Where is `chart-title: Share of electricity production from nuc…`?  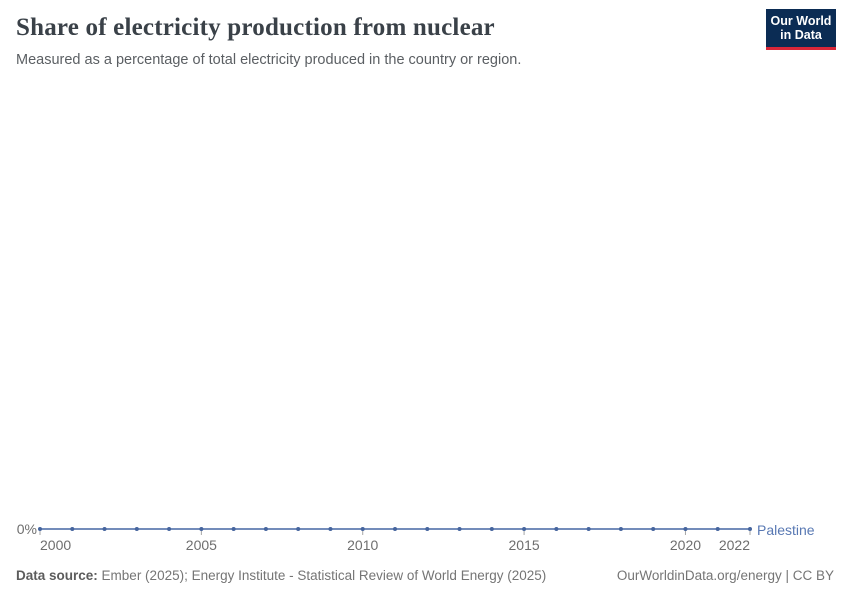 chart-title: Share of electricity production from nuc… is located at coordinates (255, 27).